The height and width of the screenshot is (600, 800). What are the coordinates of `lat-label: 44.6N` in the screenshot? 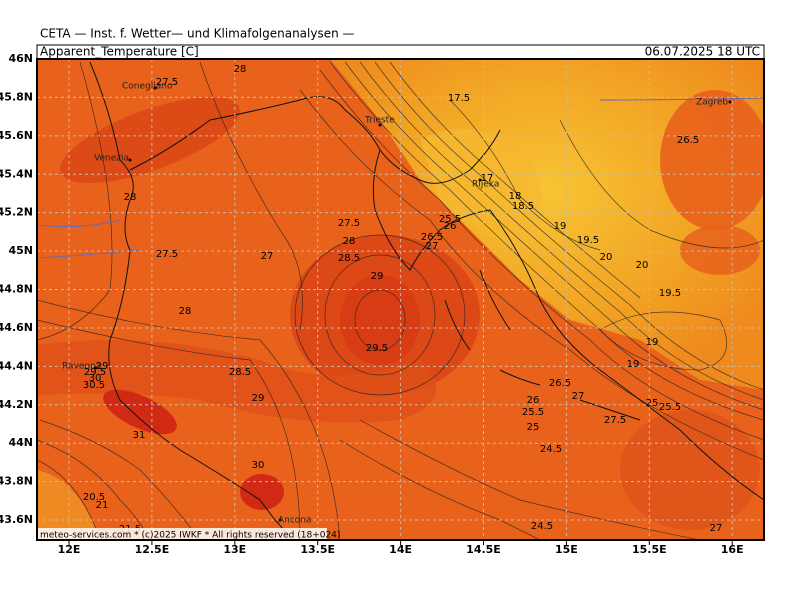 It's located at (16, 327).